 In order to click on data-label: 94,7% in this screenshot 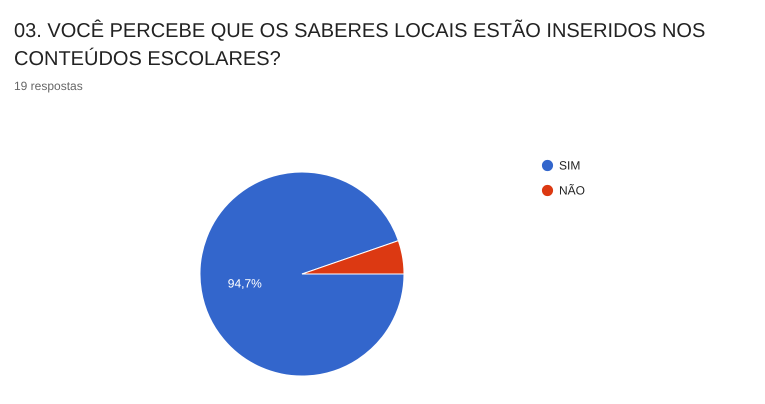, I will do `click(245, 283)`.